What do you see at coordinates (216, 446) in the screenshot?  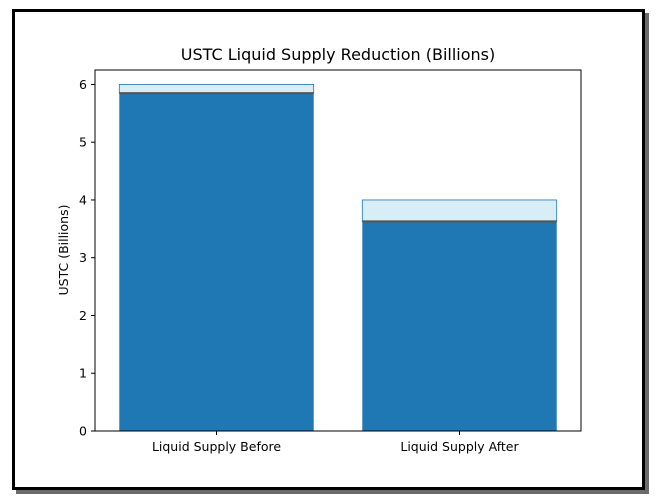 I see `x-tick-label-1: Liquid Supply Before` at bounding box center [216, 446].